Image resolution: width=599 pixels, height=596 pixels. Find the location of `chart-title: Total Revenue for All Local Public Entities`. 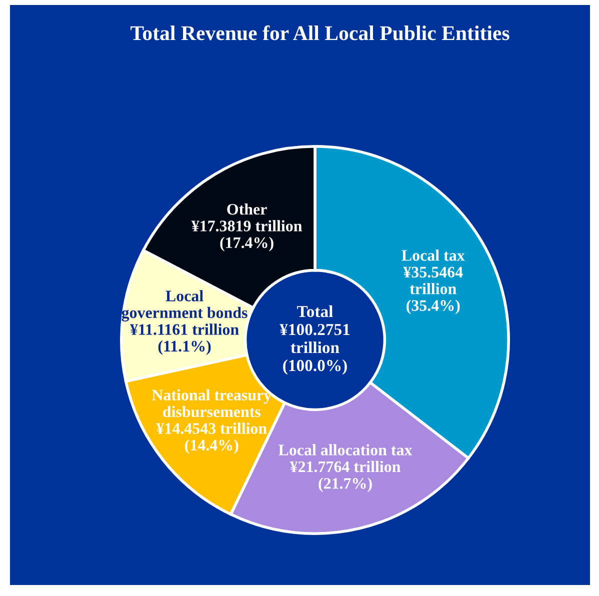

chart-title: Total Revenue for All Local Public Entities is located at coordinates (320, 32).